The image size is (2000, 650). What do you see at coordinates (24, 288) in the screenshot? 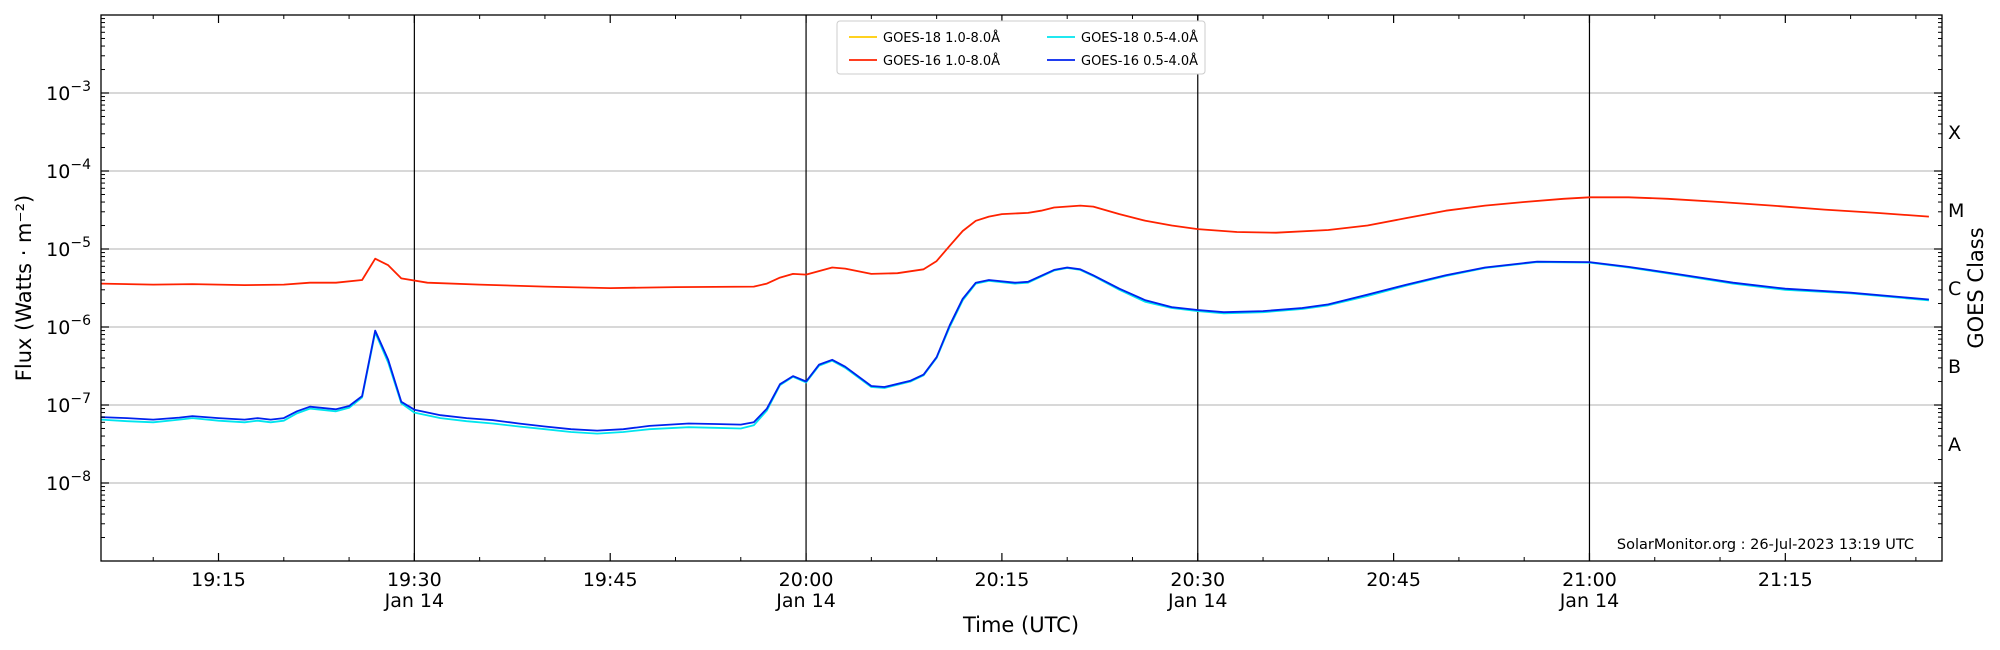
I see `y-axis-title: Flux (Watts · m⁻²)` at bounding box center [24, 288].